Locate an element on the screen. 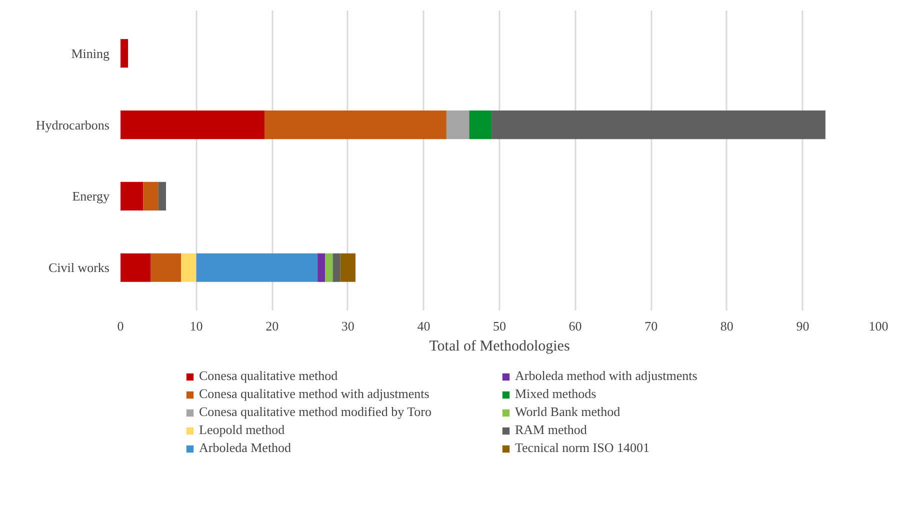 Image resolution: width=903 pixels, height=526 pixels. legend-label: Conesa qualitative method is located at coordinates (269, 376).